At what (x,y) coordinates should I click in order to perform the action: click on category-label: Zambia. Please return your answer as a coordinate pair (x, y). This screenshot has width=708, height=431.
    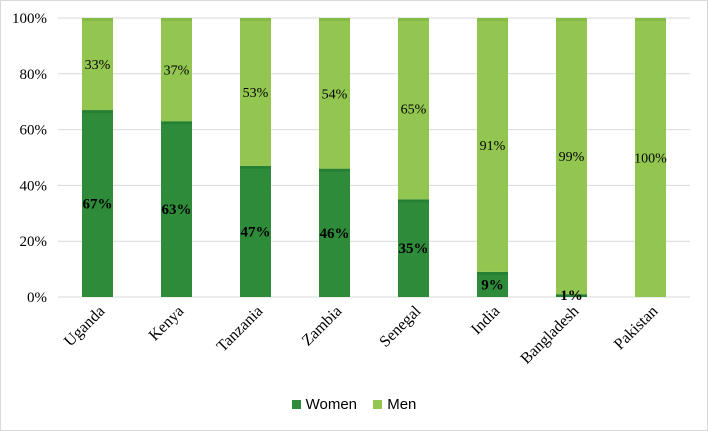
    Looking at the image, I should click on (322, 326).